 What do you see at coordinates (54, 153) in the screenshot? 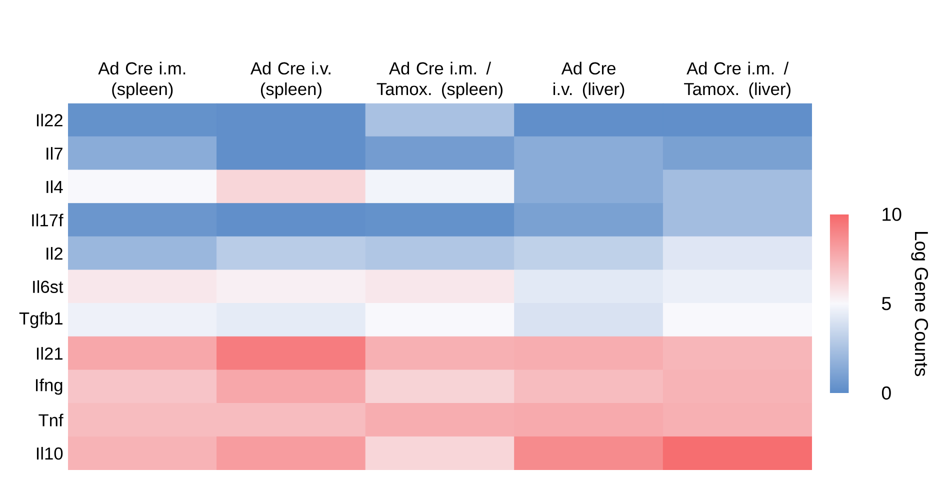
I see `y-tick-label: Il7` at bounding box center [54, 153].